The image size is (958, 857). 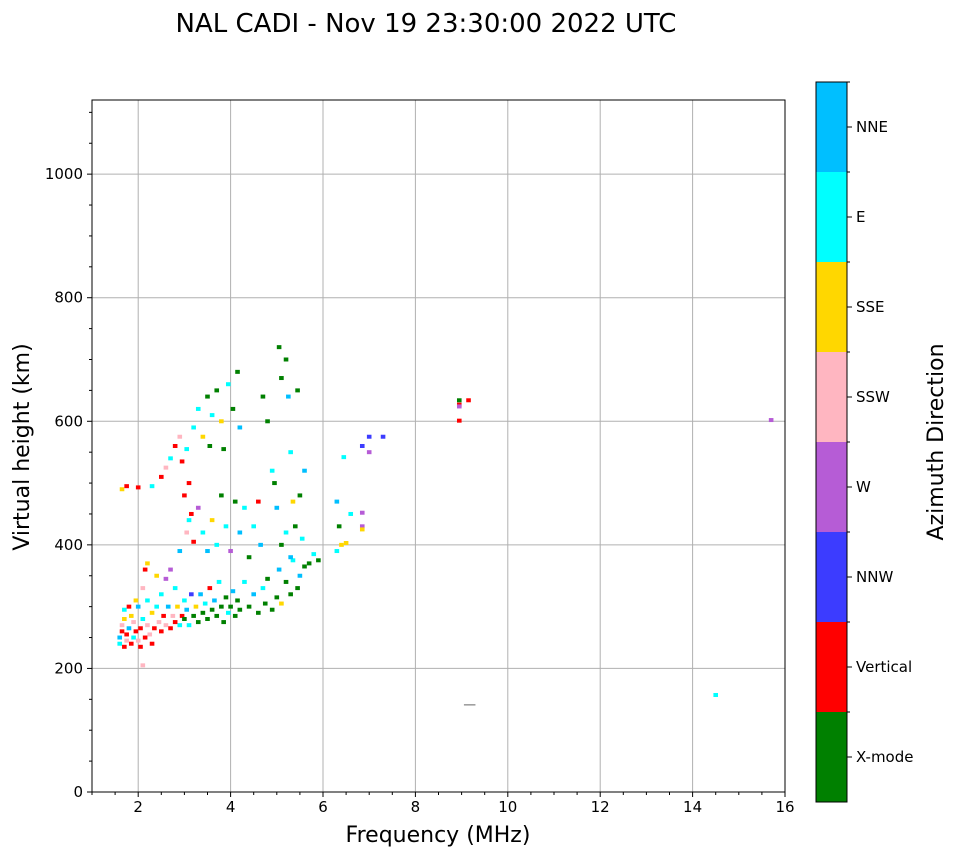 What do you see at coordinates (600, 807) in the screenshot?
I see `x-tick-label: 12` at bounding box center [600, 807].